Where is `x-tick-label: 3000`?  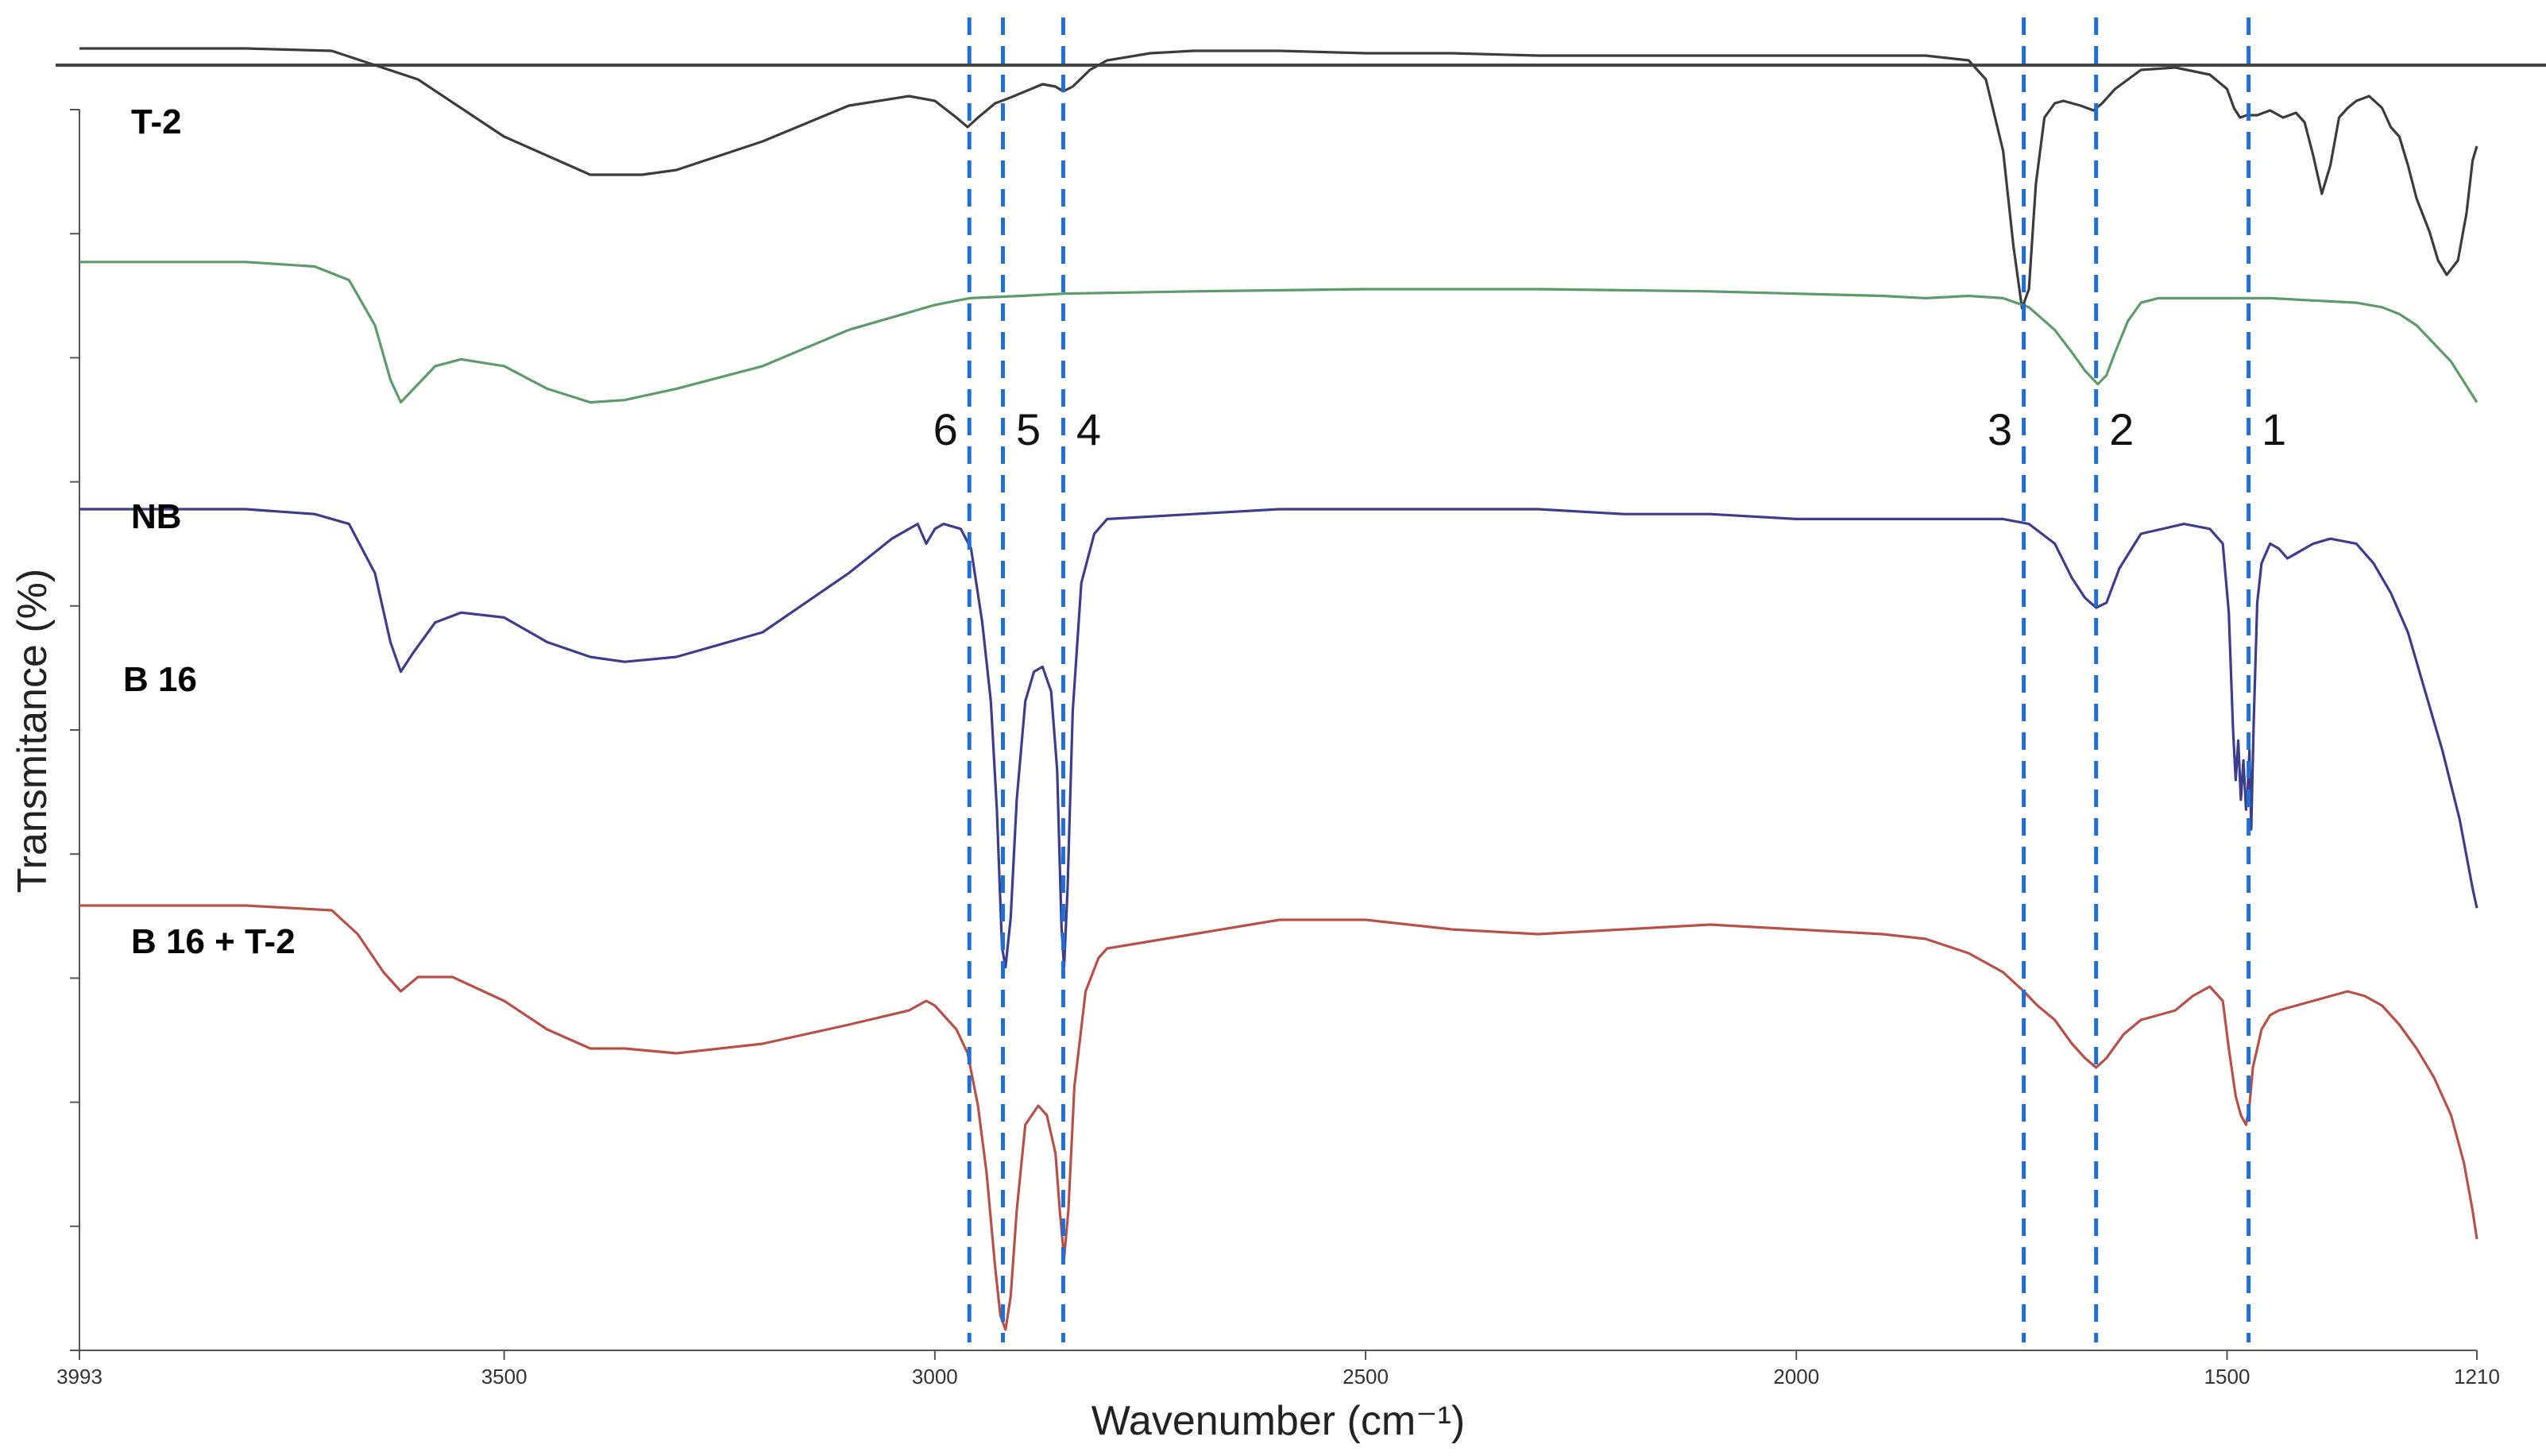
x-tick-label: 3000 is located at coordinates (935, 1376).